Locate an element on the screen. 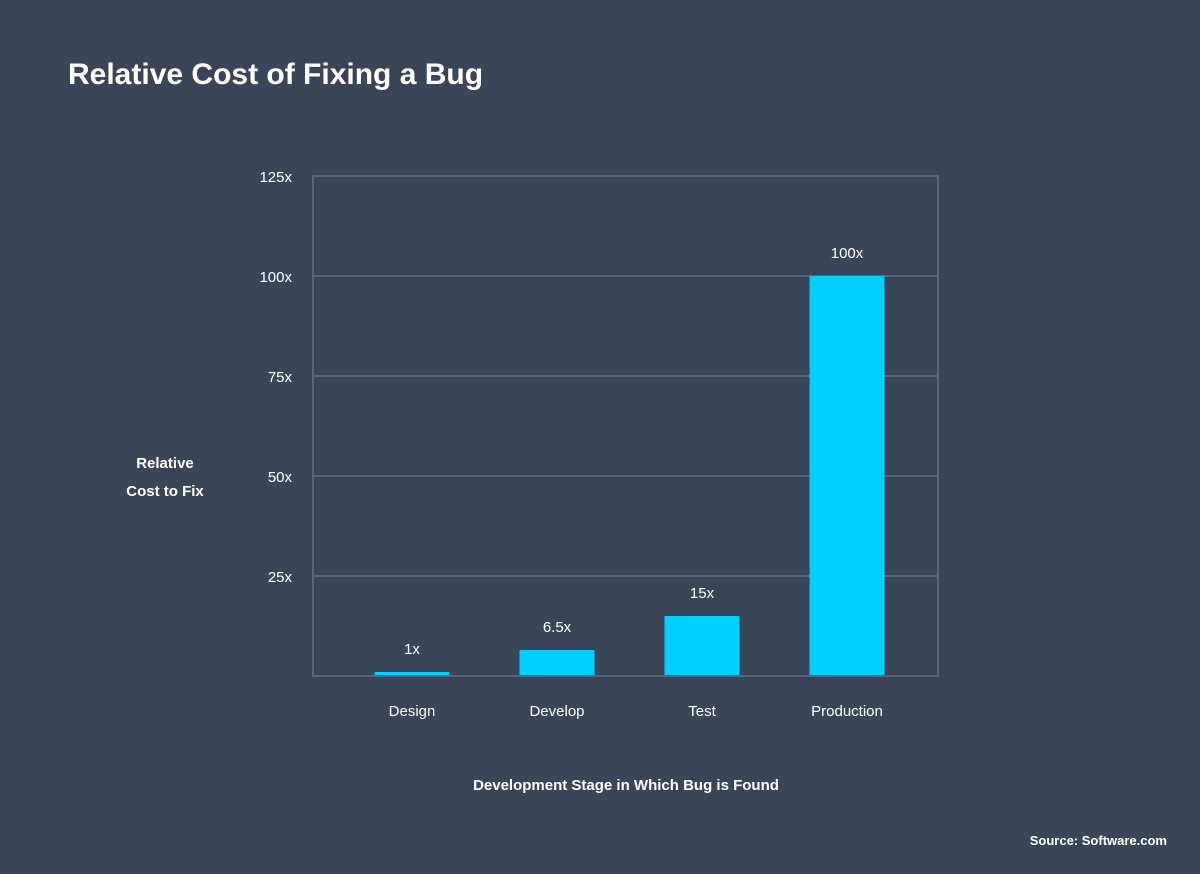  y-tick-label: 25x is located at coordinates (280, 577).